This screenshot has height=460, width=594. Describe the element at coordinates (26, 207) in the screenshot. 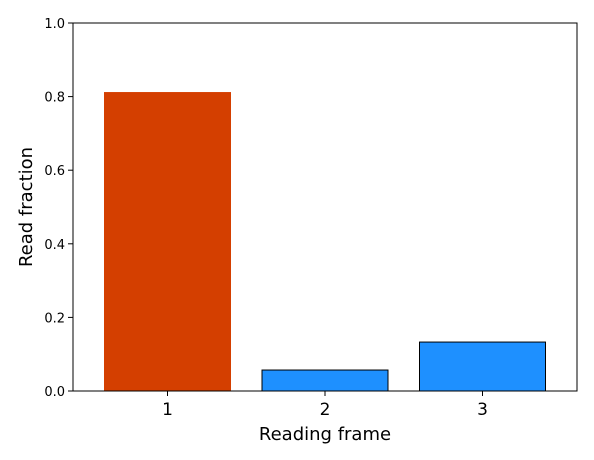

I see `y-axis-label: Read fraction` at that location.